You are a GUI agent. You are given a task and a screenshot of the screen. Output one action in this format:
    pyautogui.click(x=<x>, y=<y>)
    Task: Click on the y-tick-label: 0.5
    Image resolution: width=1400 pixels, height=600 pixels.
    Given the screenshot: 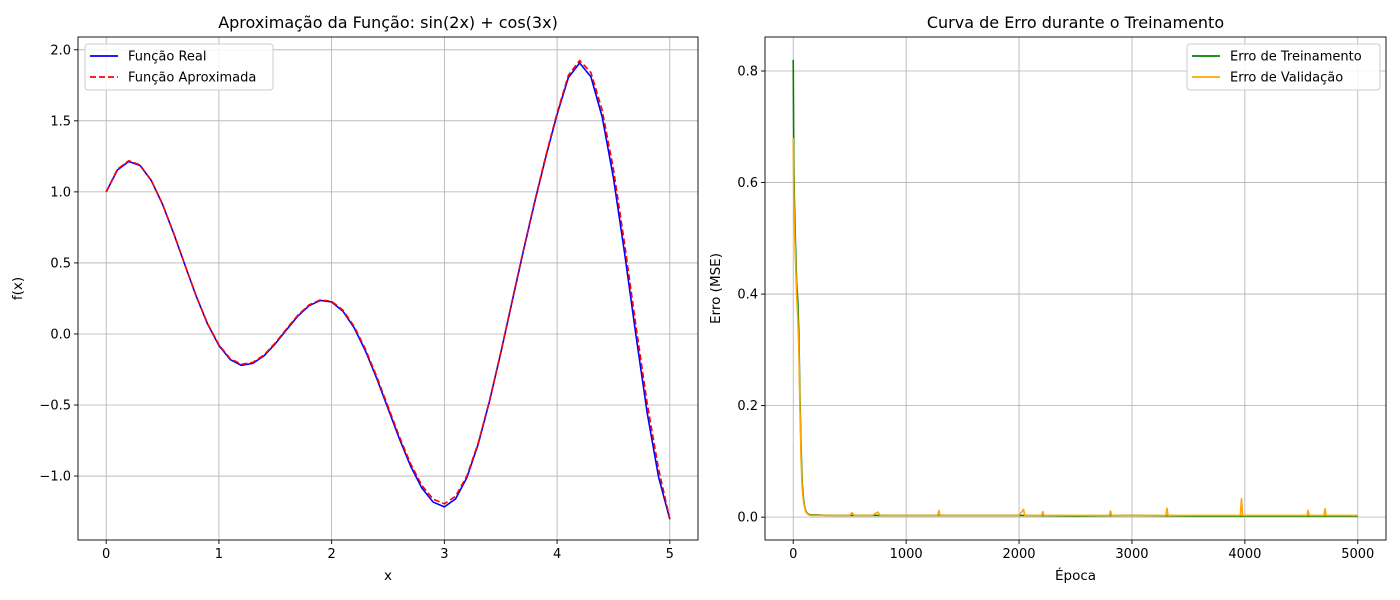 What is the action you would take?
    pyautogui.click(x=60, y=263)
    